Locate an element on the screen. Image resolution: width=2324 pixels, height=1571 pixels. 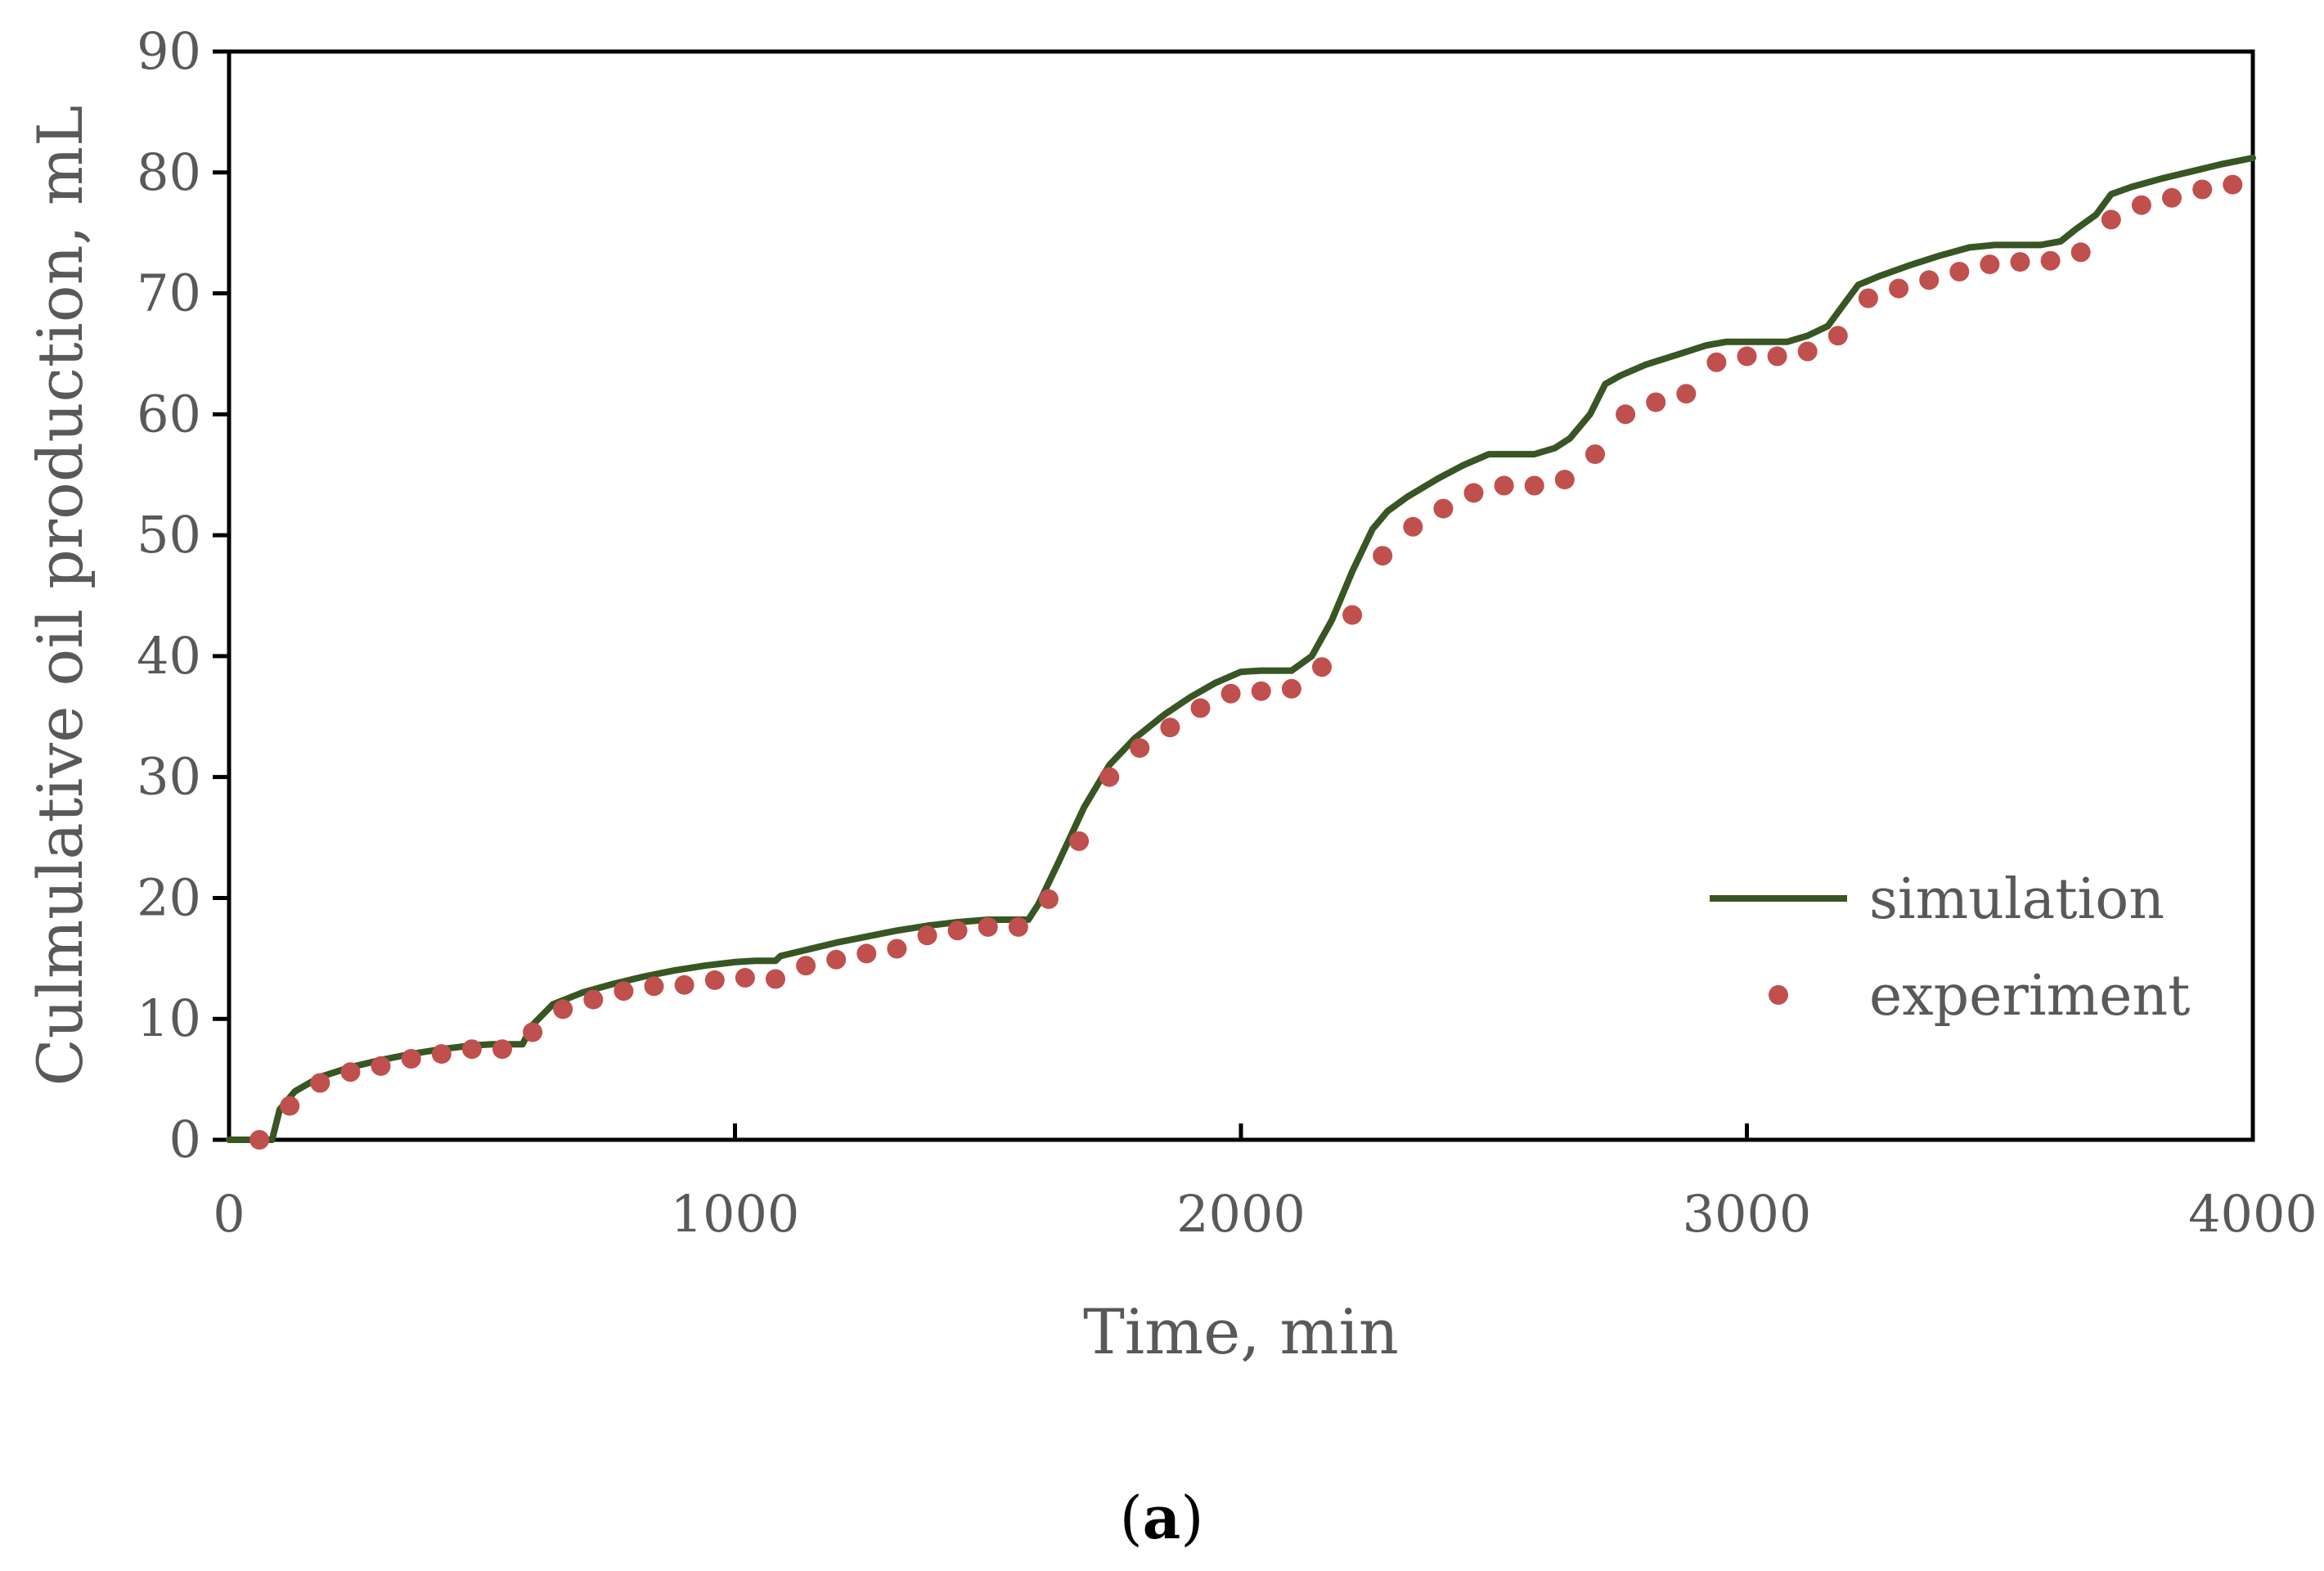
y-tick-label: 70 is located at coordinates (169, 293).